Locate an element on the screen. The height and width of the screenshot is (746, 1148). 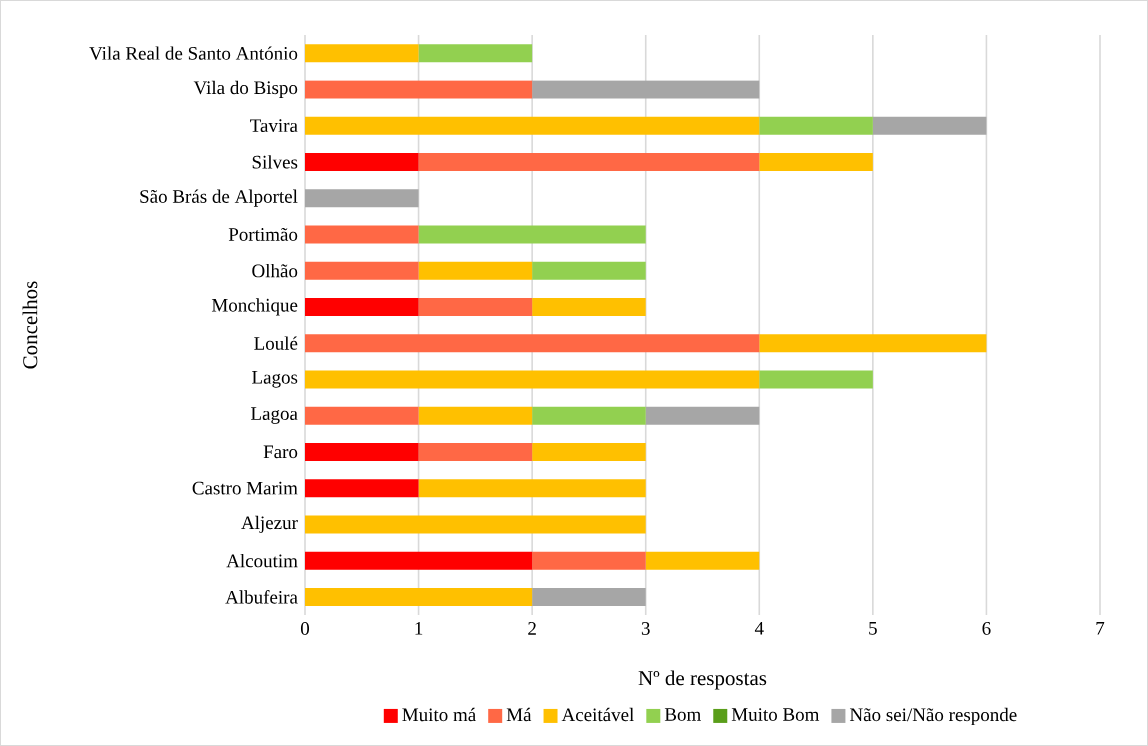
y-tick-label: Aljezur is located at coordinates (269, 524).